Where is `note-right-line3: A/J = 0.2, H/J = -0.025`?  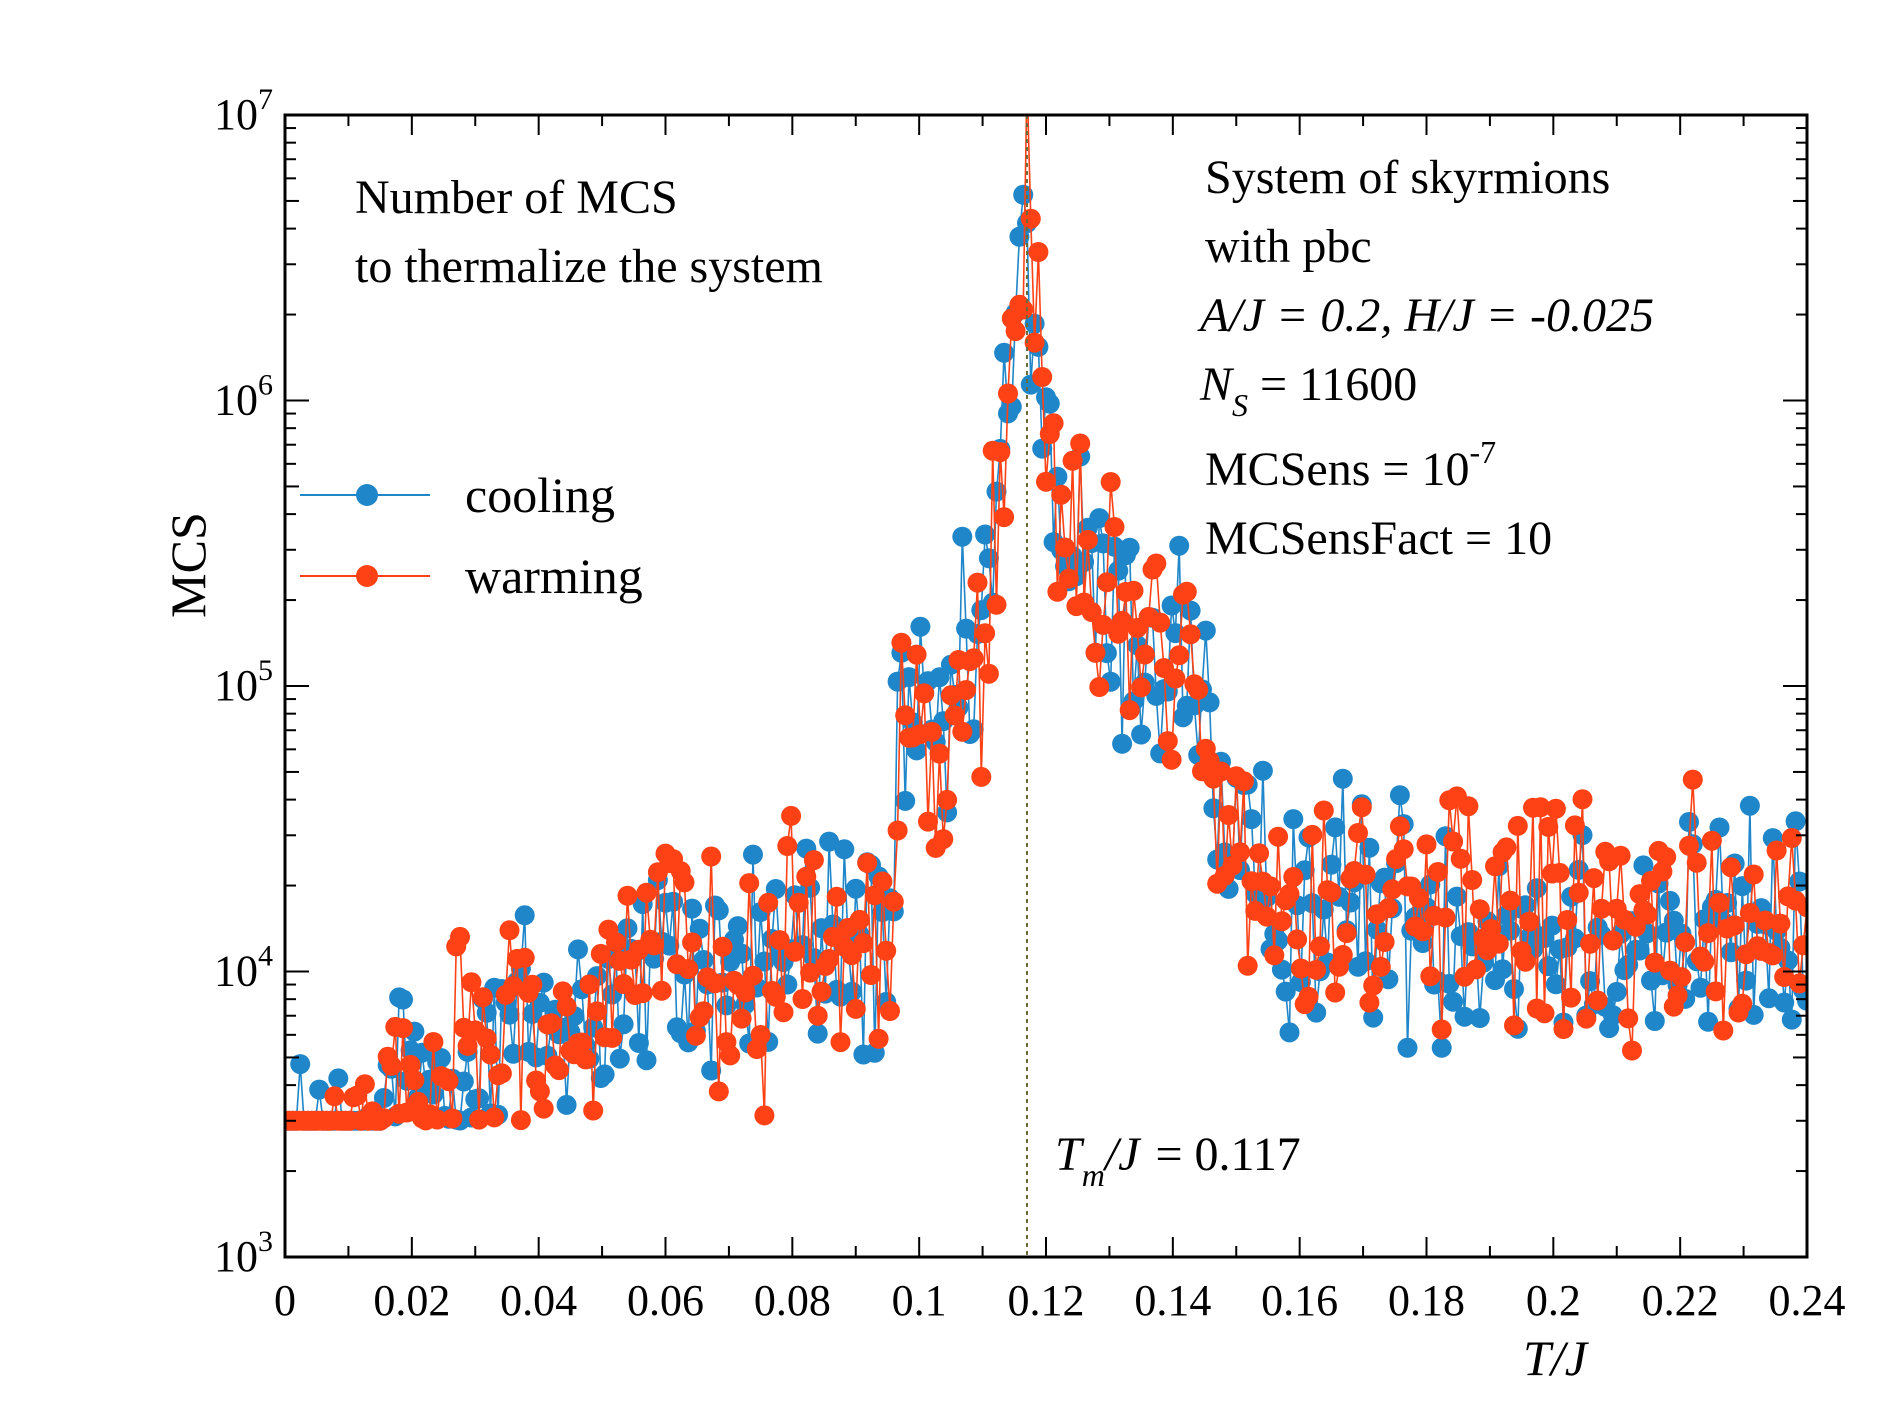 note-right-line3: A/J = 0.2, H/J = -0.025 is located at coordinates (1425, 315).